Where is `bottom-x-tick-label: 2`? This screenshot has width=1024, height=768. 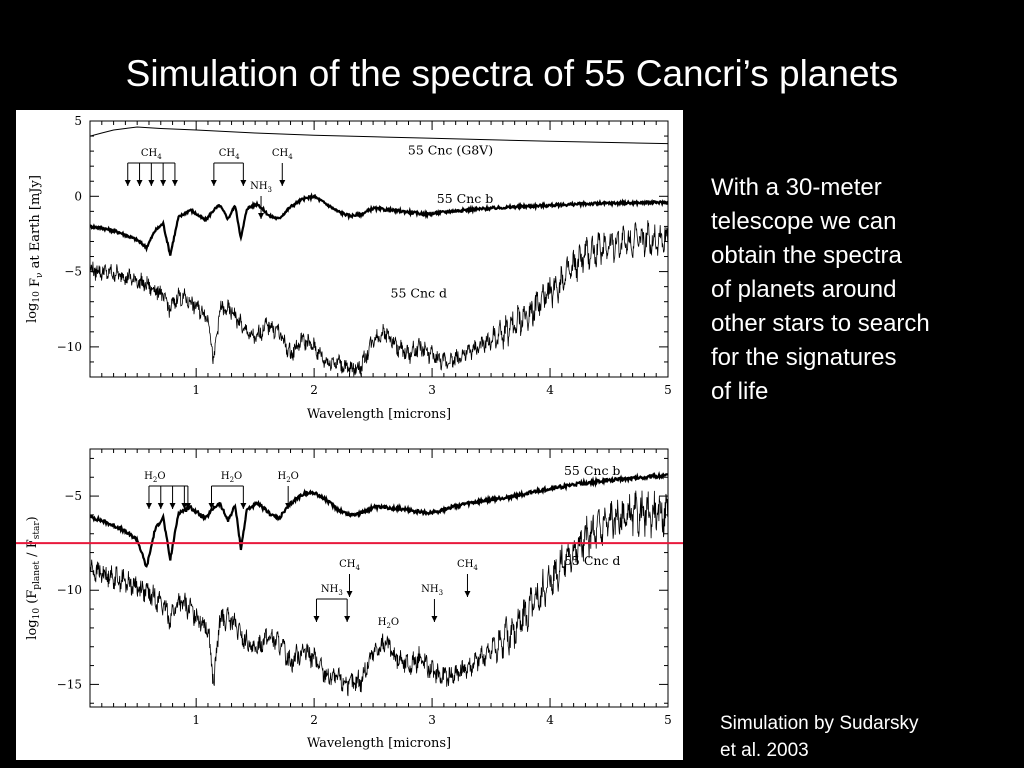 bottom-x-tick-label: 2 is located at coordinates (314, 720).